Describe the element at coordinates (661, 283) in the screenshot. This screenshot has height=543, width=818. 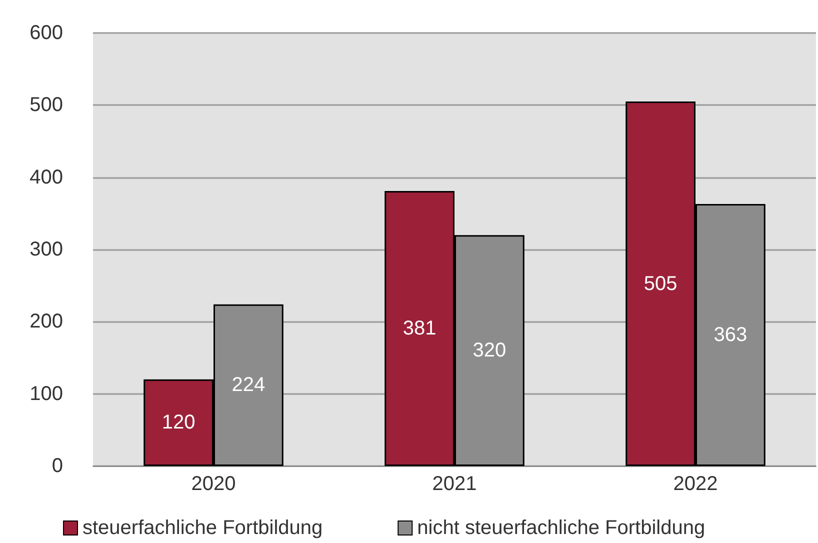
I see `data-label: 505` at that location.